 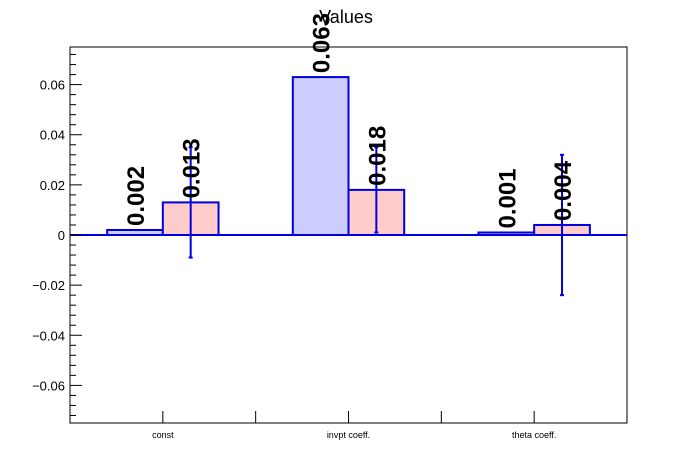 I want to click on data-label-s1-1: 0.063, so click(x=322, y=43).